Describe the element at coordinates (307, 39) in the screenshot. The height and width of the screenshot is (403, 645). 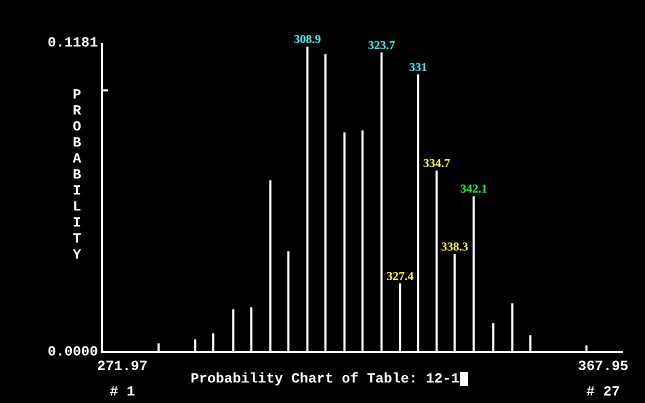
I see `annotation: 308.9` at that location.